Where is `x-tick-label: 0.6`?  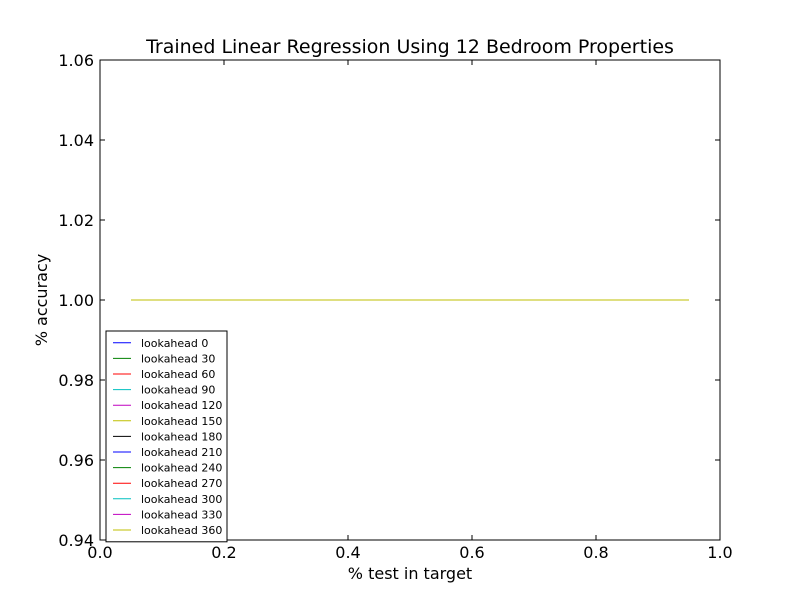
x-tick-label: 0.6 is located at coordinates (471, 552).